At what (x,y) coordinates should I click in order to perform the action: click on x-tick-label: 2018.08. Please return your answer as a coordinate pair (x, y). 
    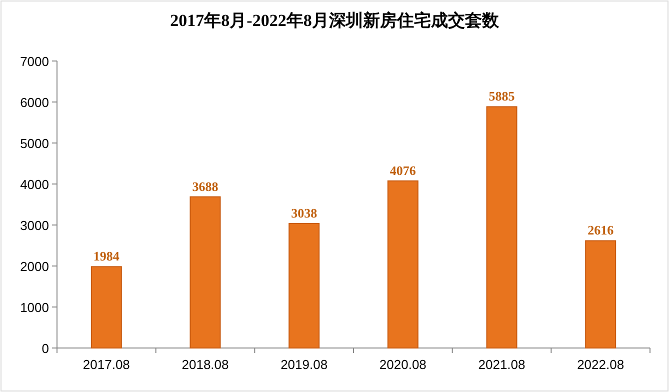
    Looking at the image, I should click on (205, 364).